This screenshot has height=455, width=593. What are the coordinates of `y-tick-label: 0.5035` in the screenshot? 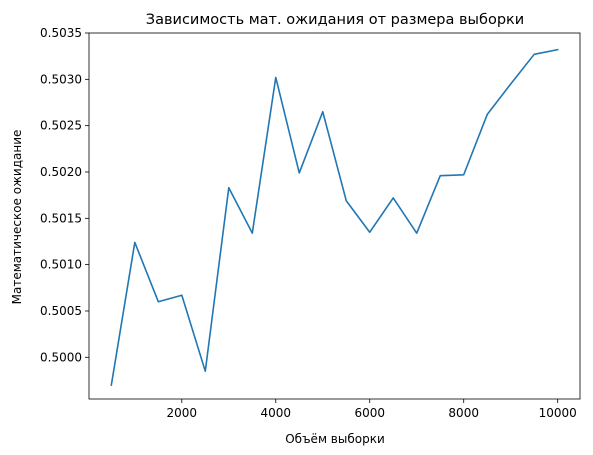 It's located at (61, 33).